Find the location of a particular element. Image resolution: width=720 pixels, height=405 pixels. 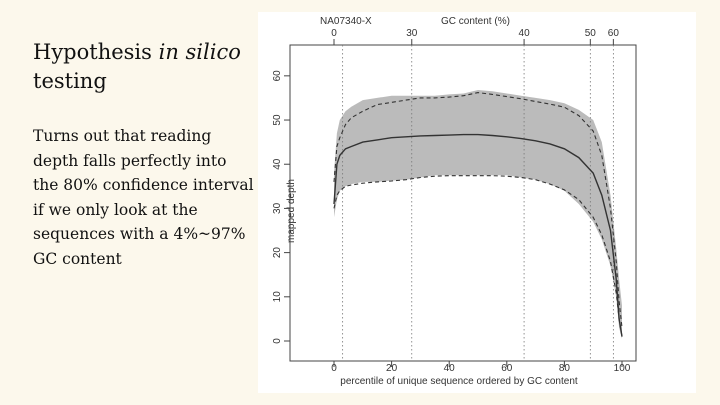

y-tick-label-20: 20 is located at coordinates (277, 253).